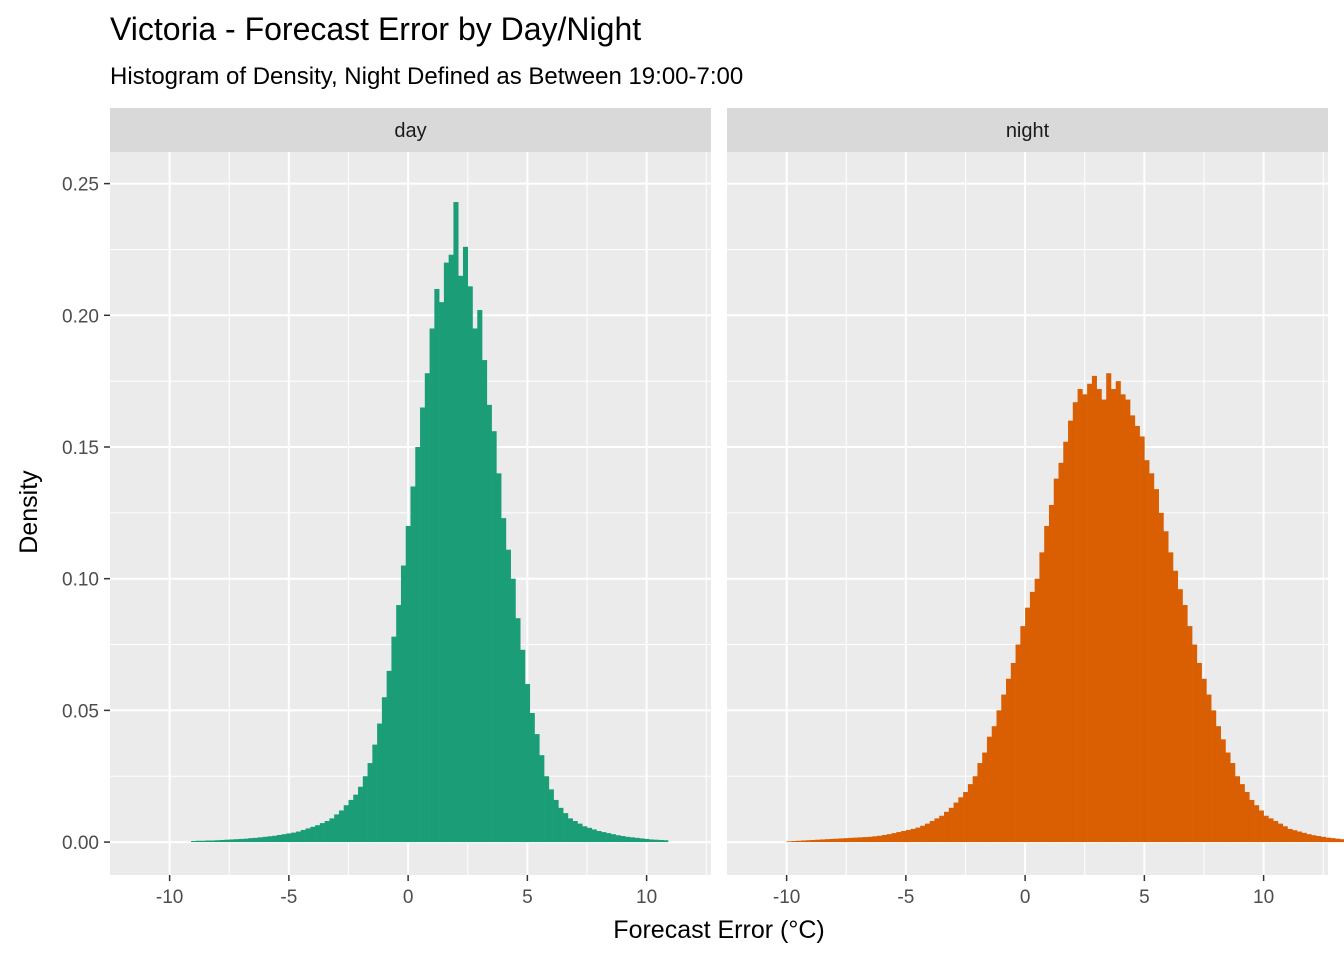 This screenshot has width=1344, height=960. What do you see at coordinates (80, 185) in the screenshot?
I see `y-tick-label: 0.25` at bounding box center [80, 185].